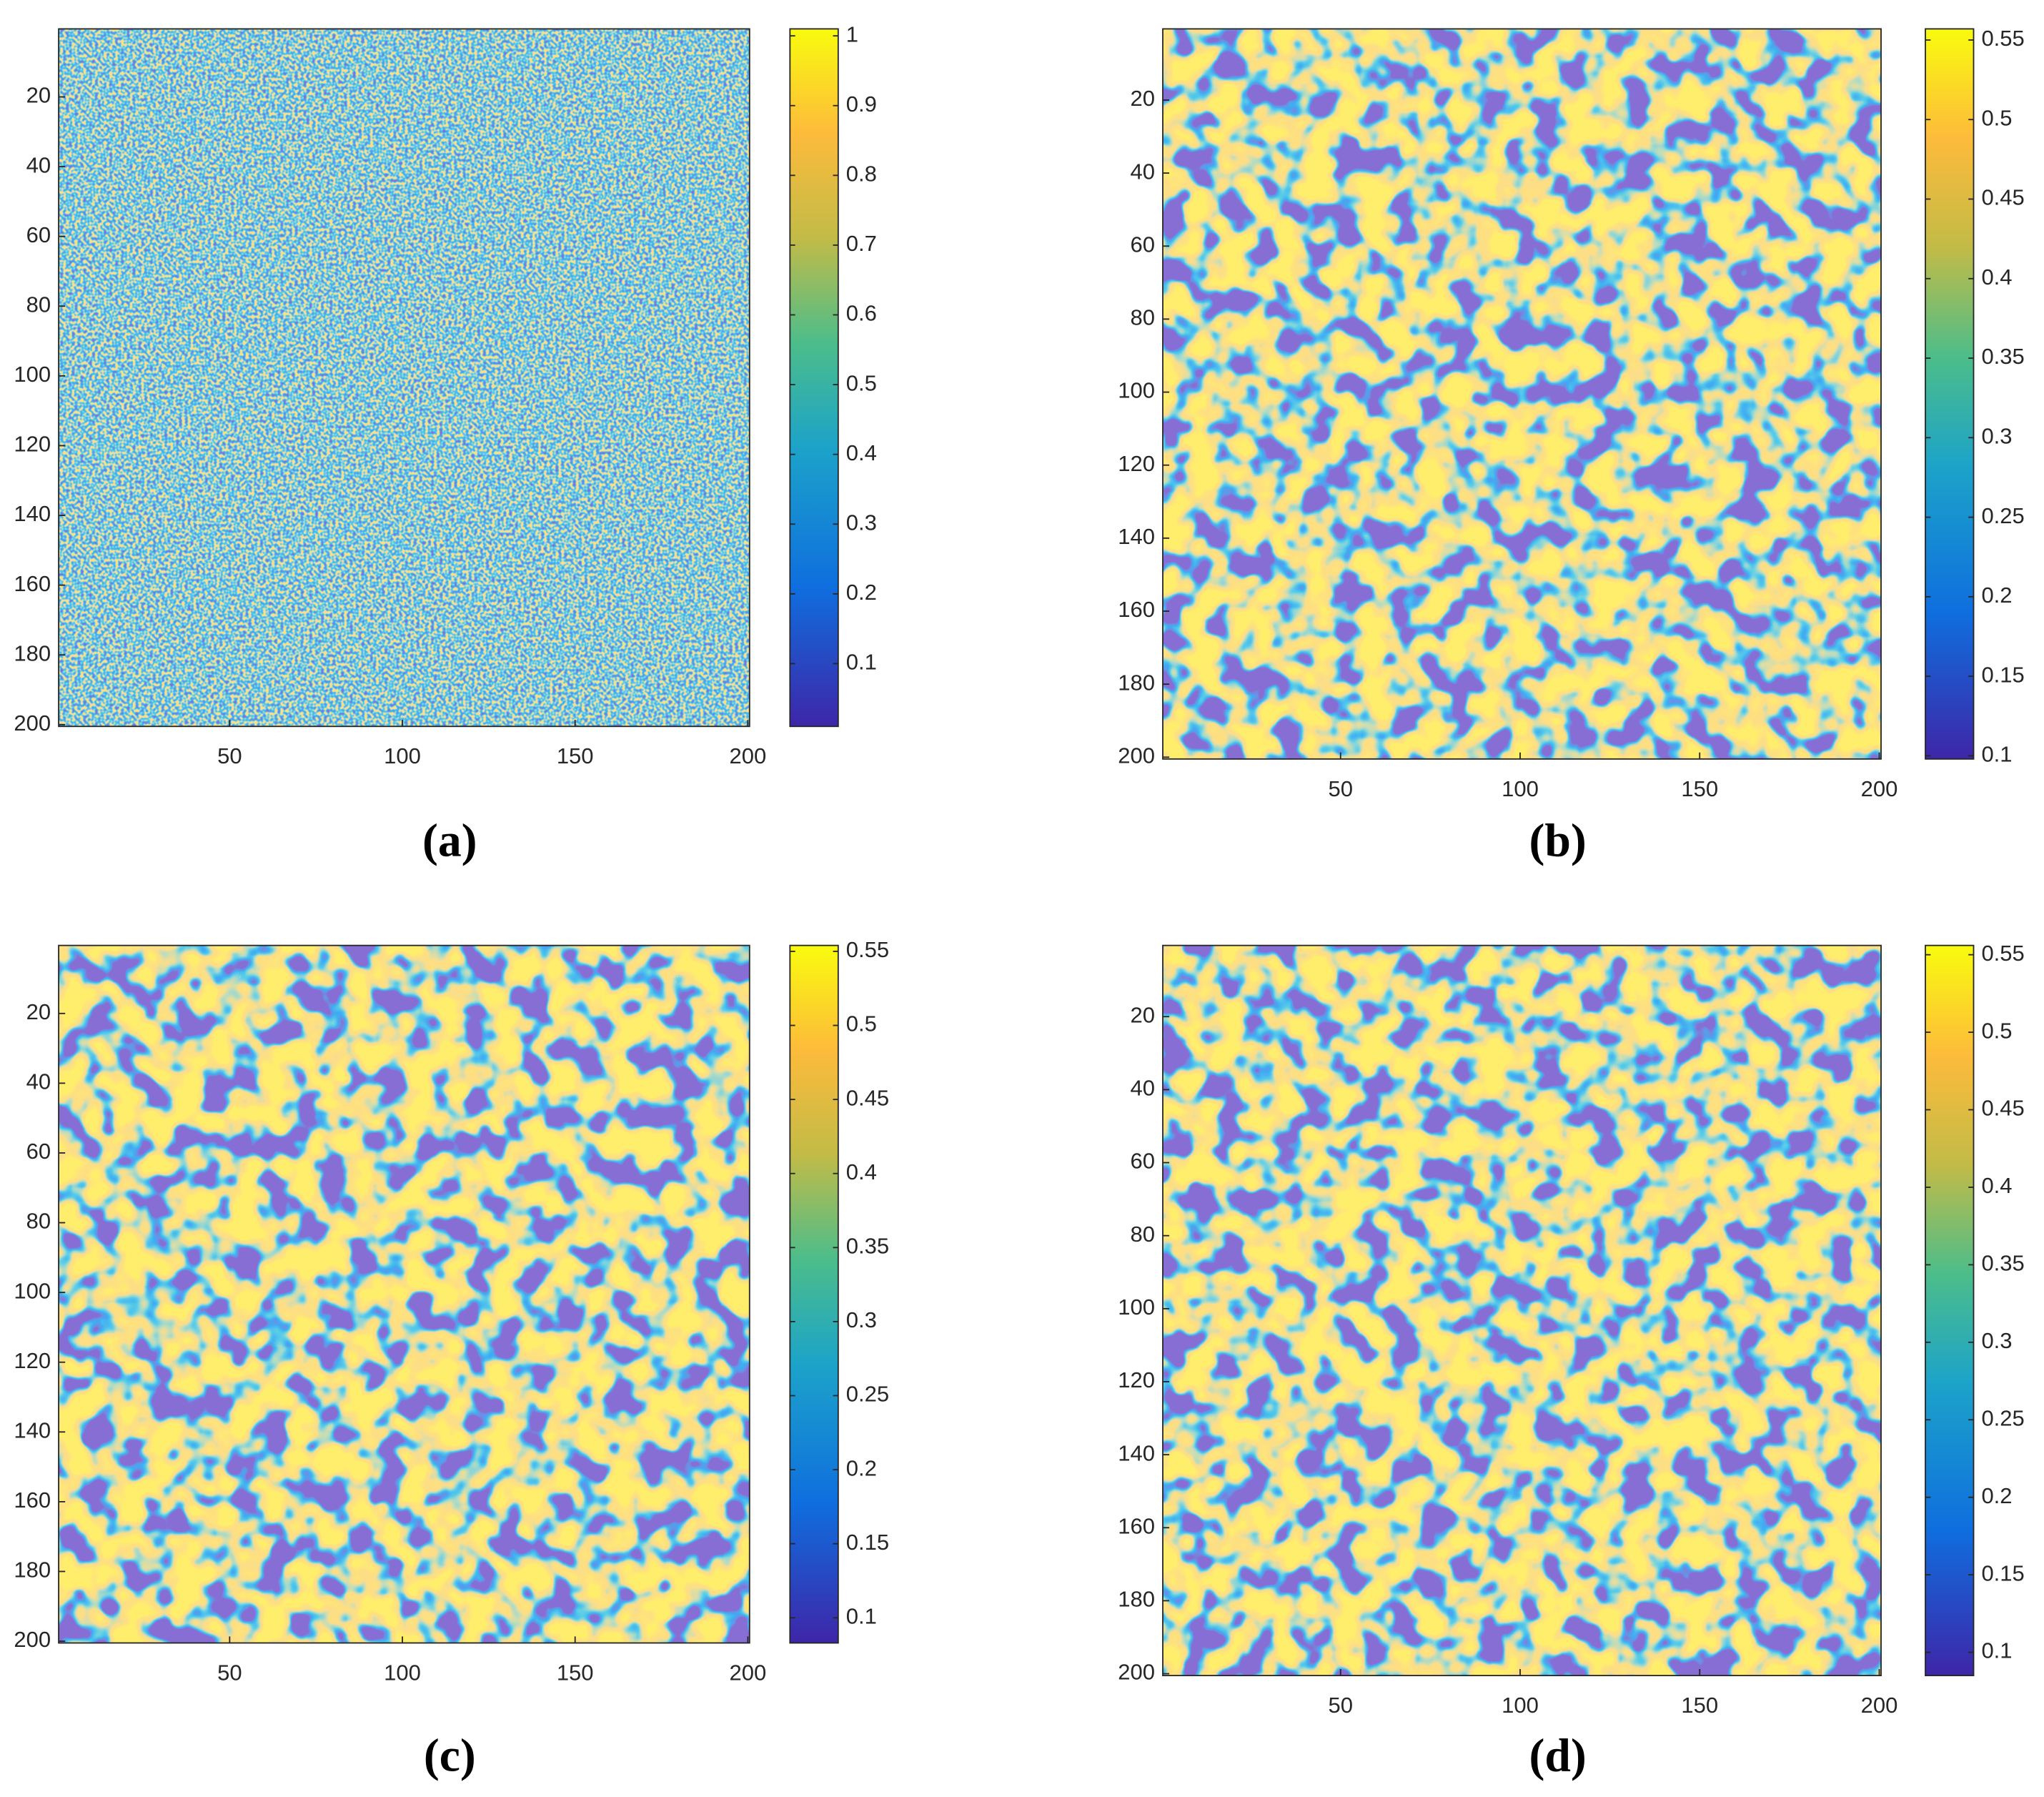 This screenshot has width=2044, height=1797. What do you see at coordinates (861, 174) in the screenshot?
I see `colorbar-tick-label: 0.8` at bounding box center [861, 174].